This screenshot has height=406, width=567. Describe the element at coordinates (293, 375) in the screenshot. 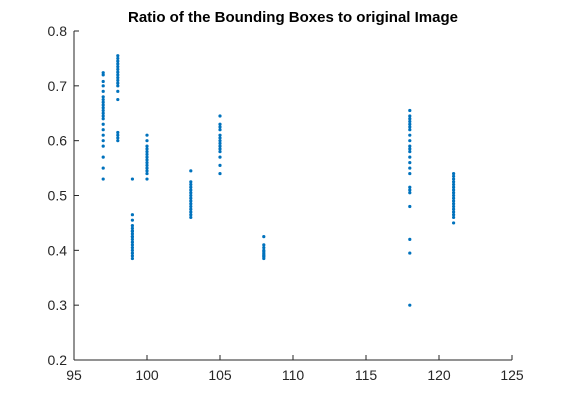

I see `x-tick-label: 110` at that location.